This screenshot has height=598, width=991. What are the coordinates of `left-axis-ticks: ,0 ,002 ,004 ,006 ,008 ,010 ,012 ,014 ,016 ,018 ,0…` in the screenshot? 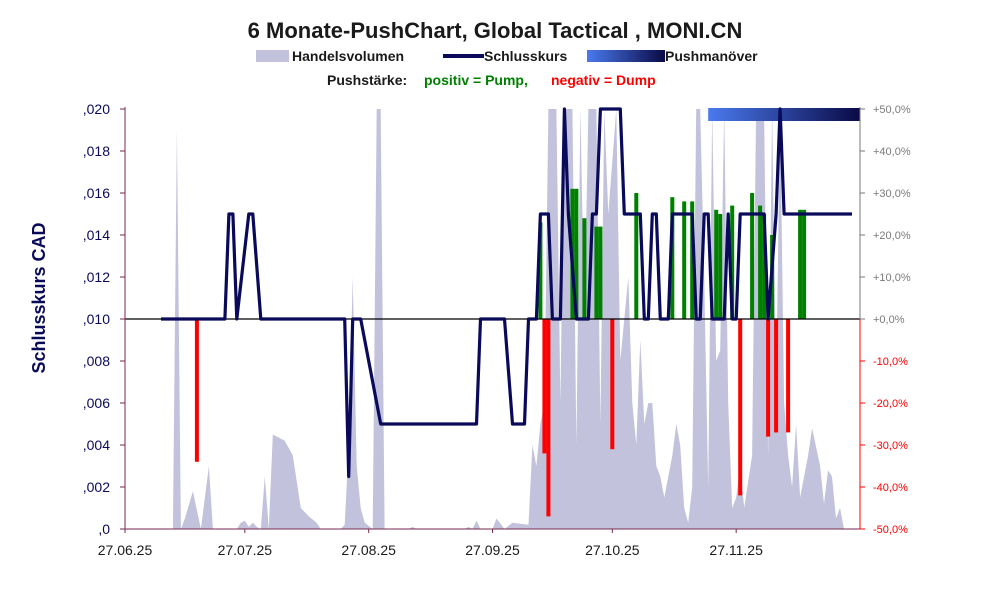 It's located at (104, 319).